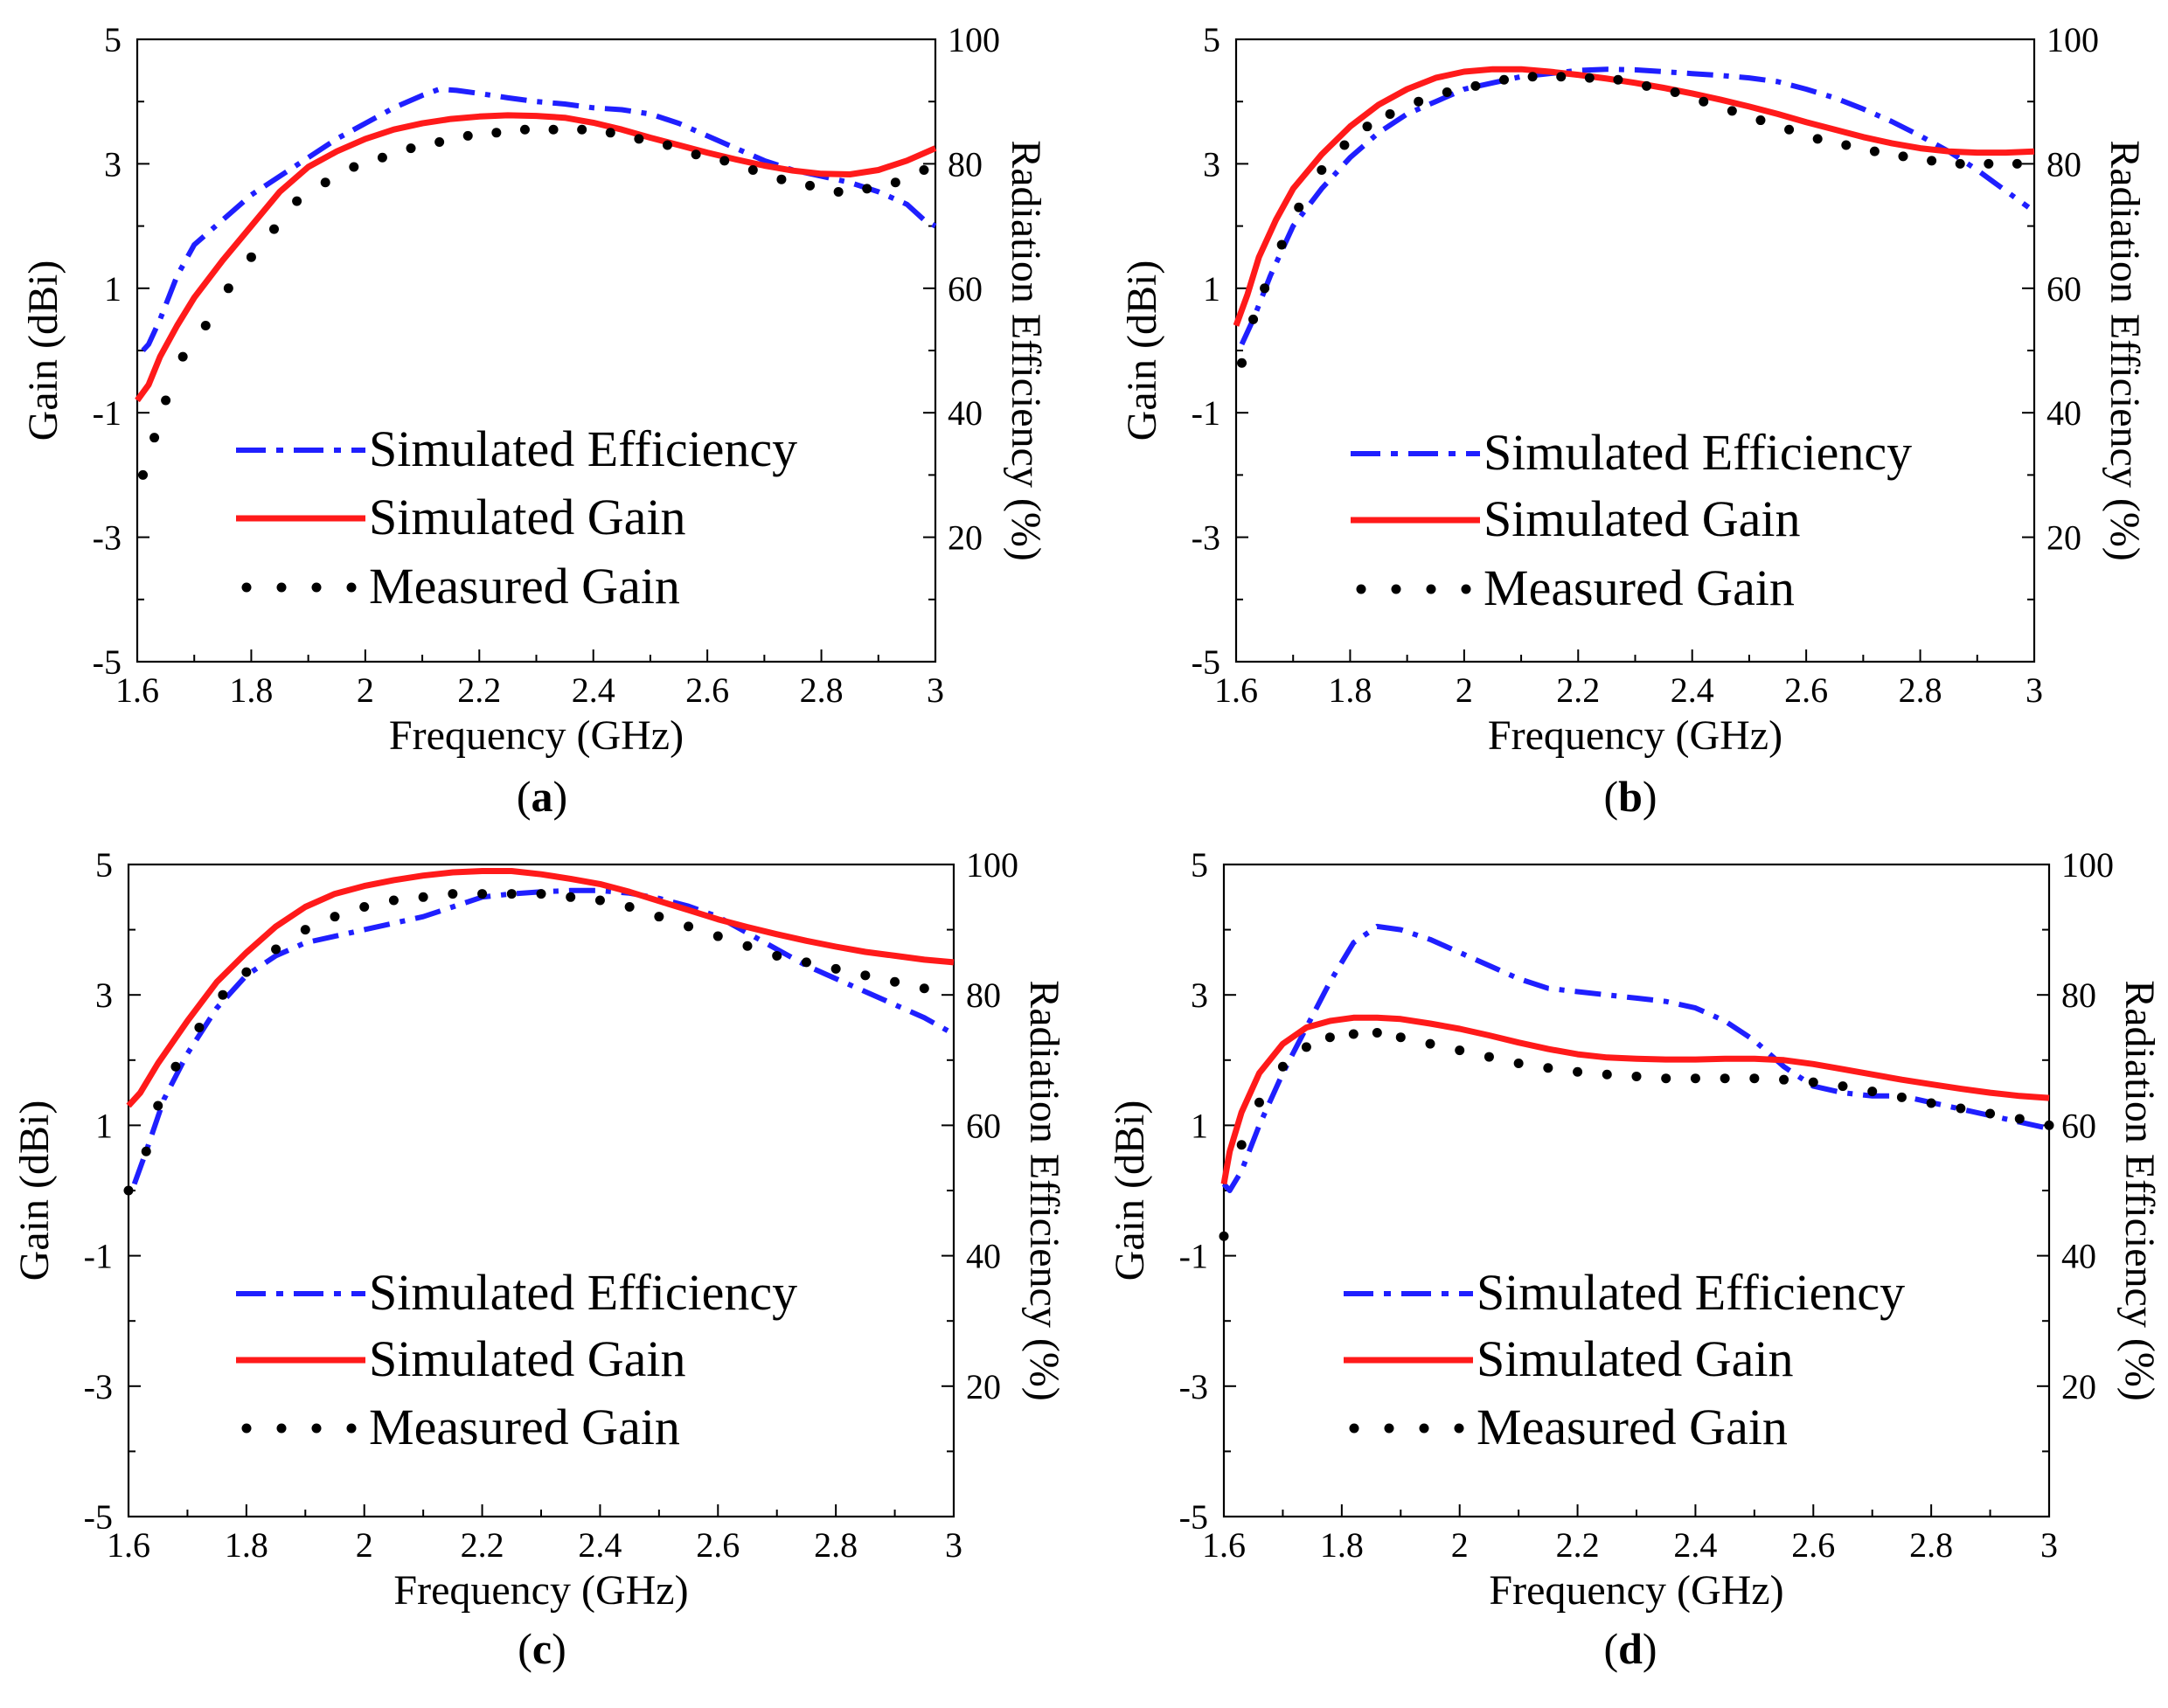 The width and height of the screenshot is (2168, 1708). Describe the element at coordinates (525, 1648) in the screenshot. I see `caption-open: (` at that location.